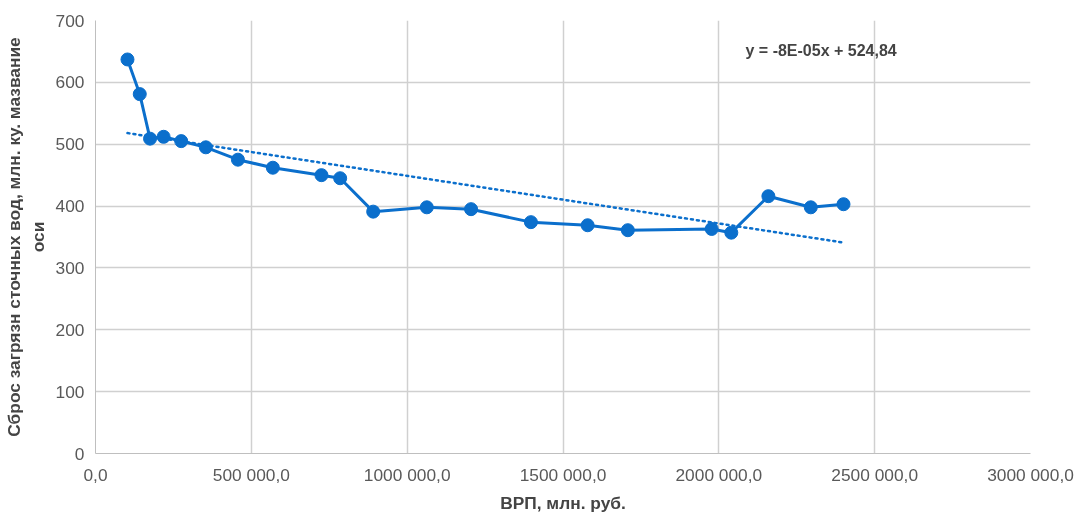  Describe the element at coordinates (251, 474) in the screenshot. I see `x-tick-label: 500 000,0` at that location.